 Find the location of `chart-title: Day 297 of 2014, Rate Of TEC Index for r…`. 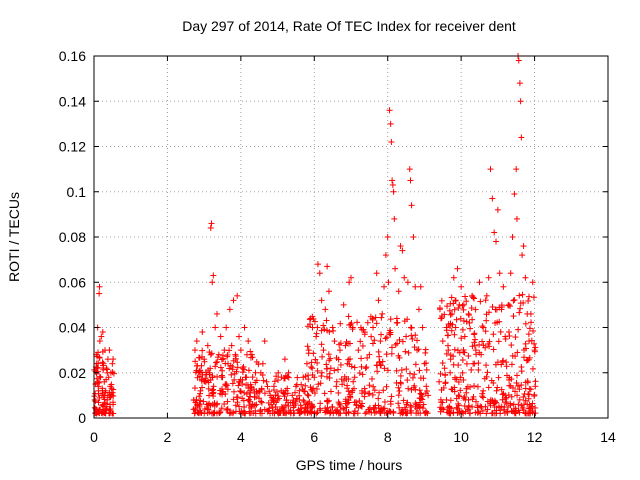

chart-title: Day 297 of 2014, Rate Of TEC Index for r… is located at coordinates (349, 26).